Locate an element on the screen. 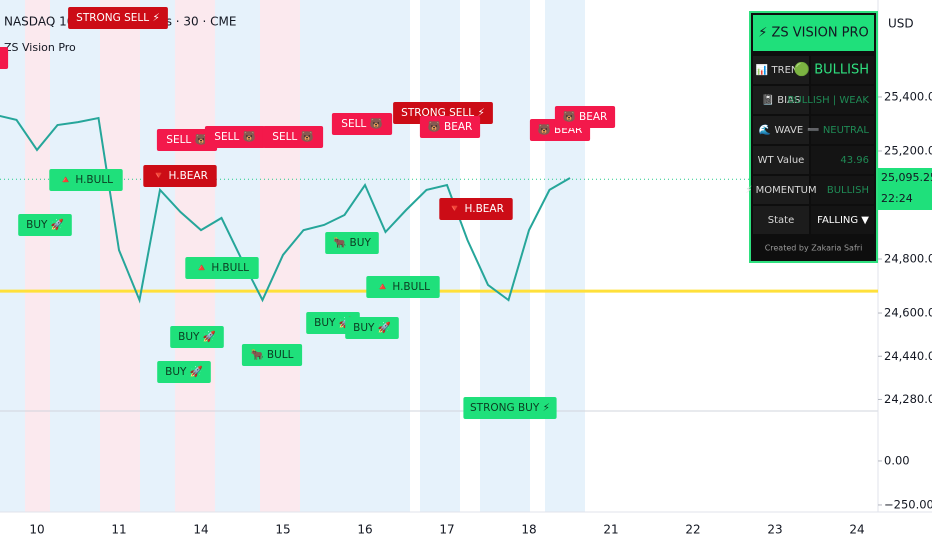  signal-label: 🐂 BULL is located at coordinates (272, 355).